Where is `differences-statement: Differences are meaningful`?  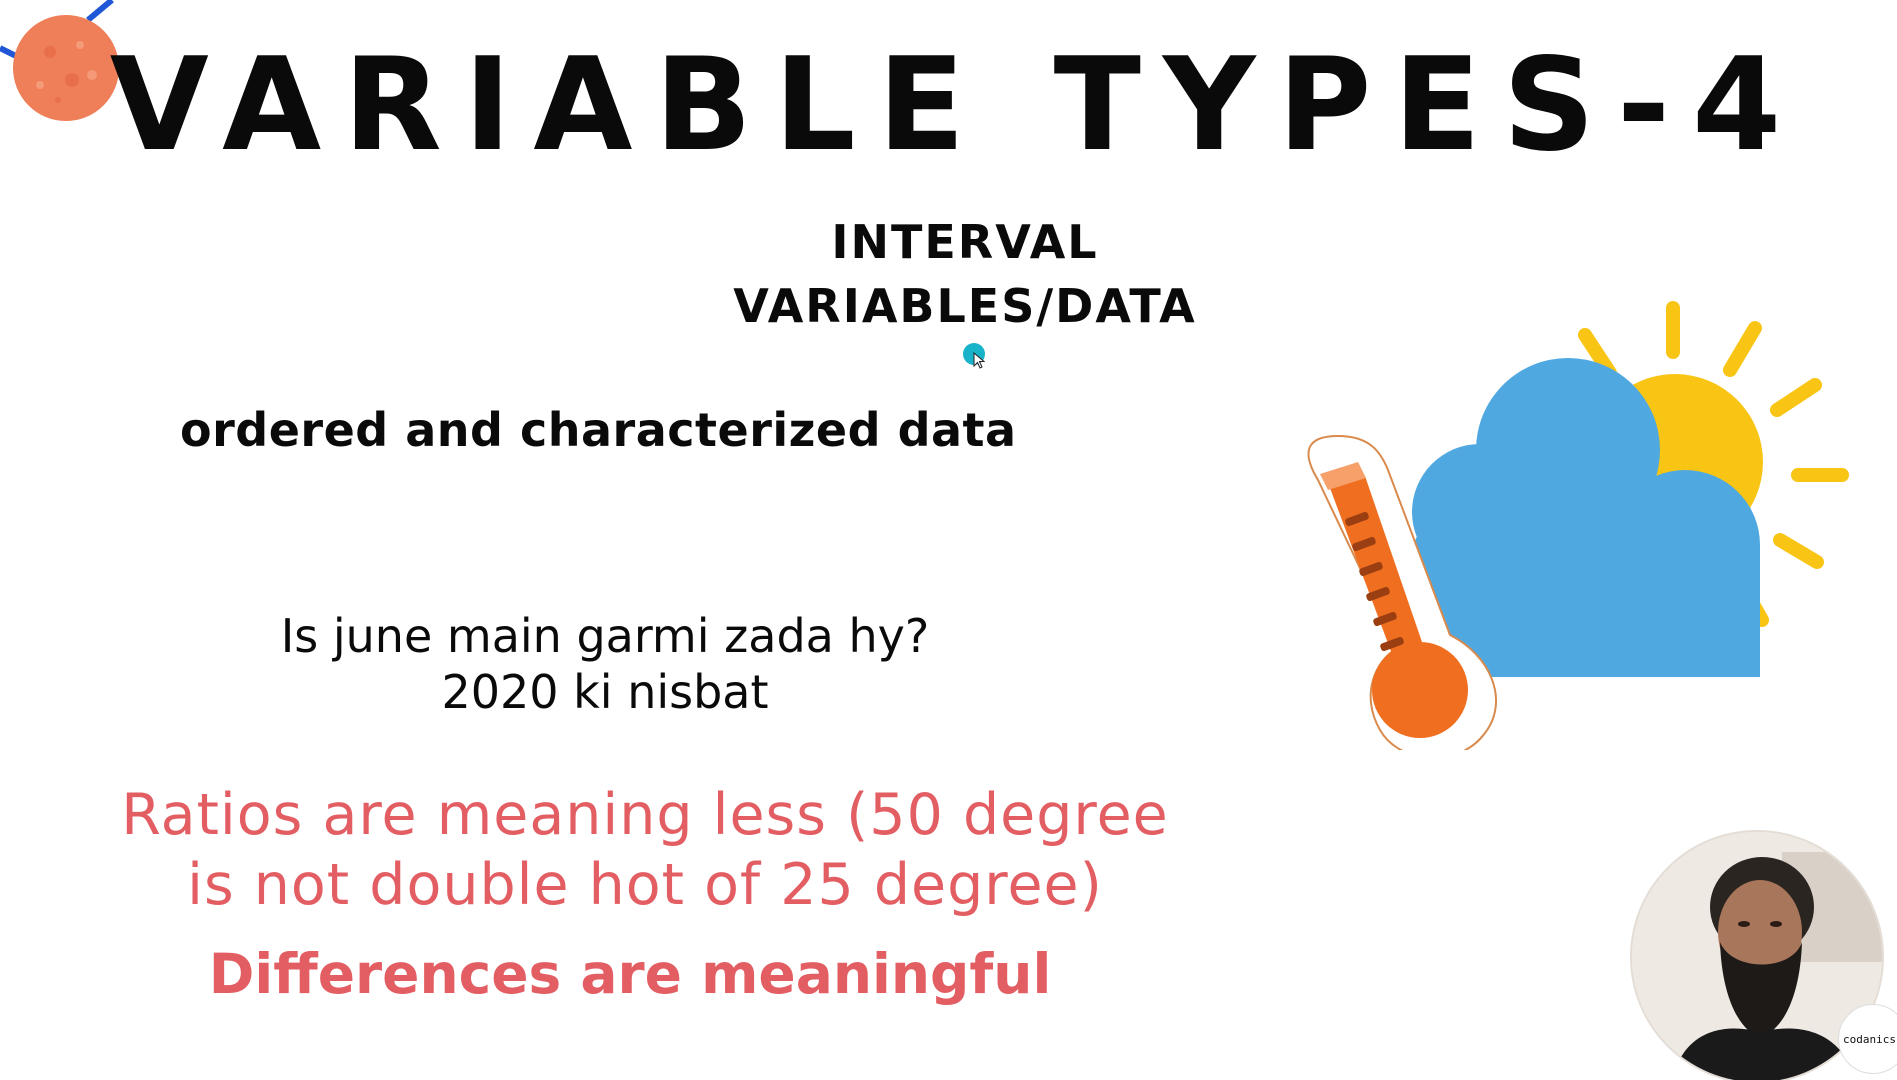
differences-statement: Differences are meaningful is located at coordinates (630, 974).